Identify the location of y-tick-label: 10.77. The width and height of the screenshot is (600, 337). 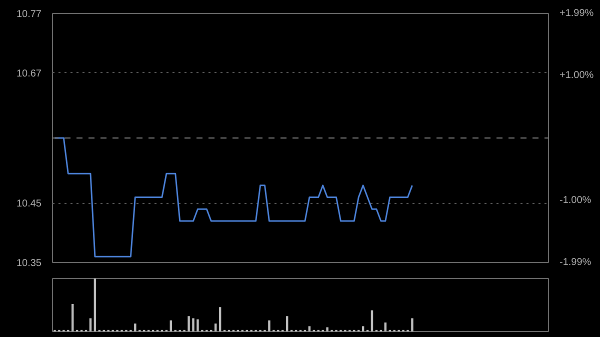
(29, 14).